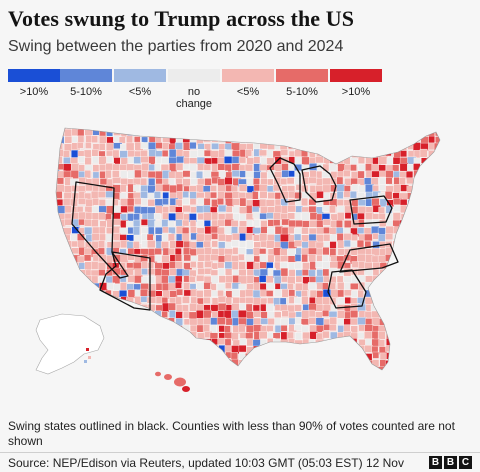  Describe the element at coordinates (450, 462) in the screenshot. I see `logo-letter: B` at that location.